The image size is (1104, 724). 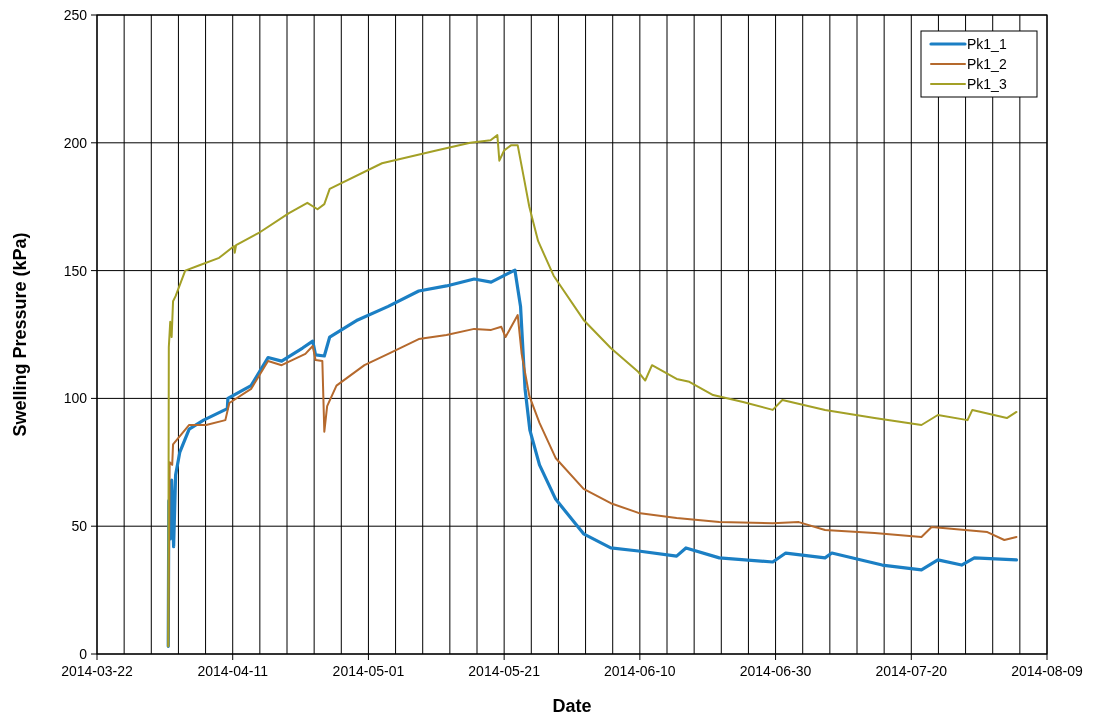 I want to click on y-tick-label: 200, so click(x=75, y=142).